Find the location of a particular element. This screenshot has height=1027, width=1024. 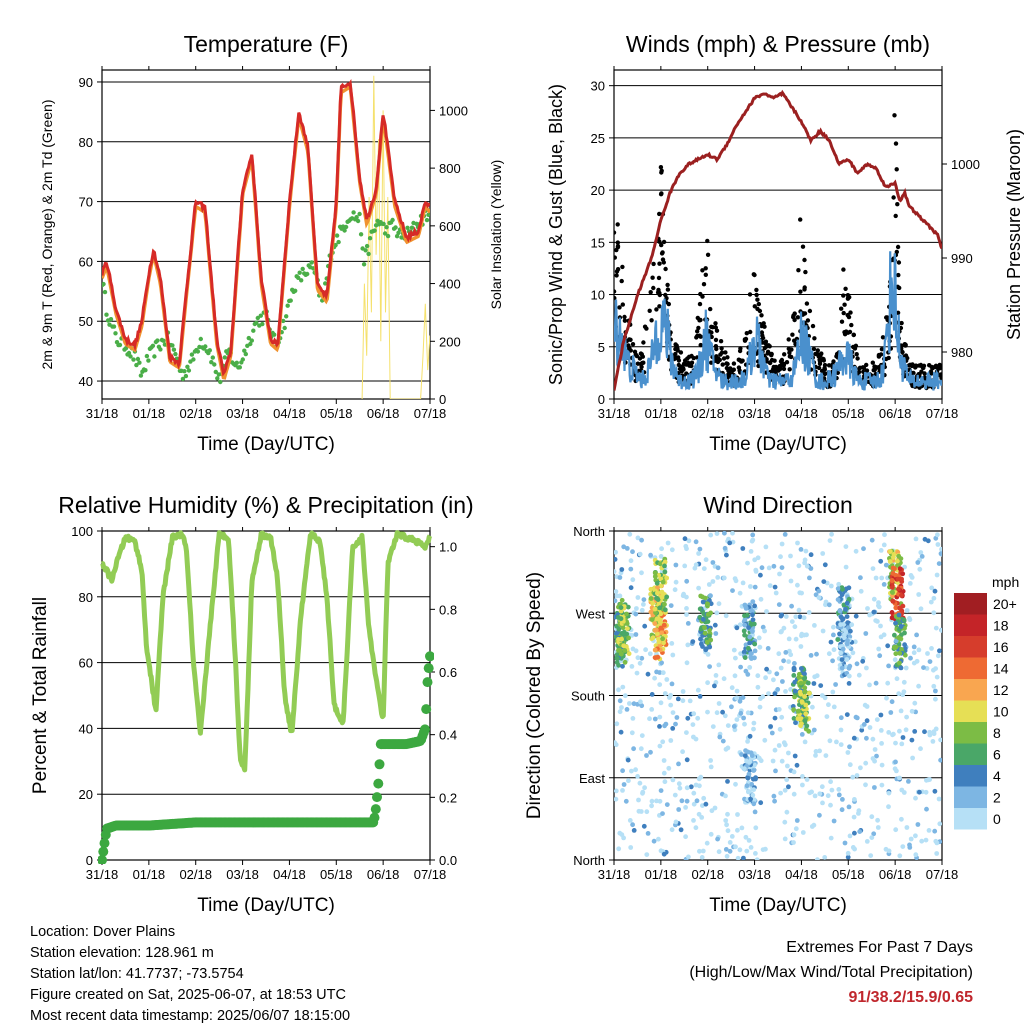

y2-tick-label: 400 is located at coordinates (450, 284).